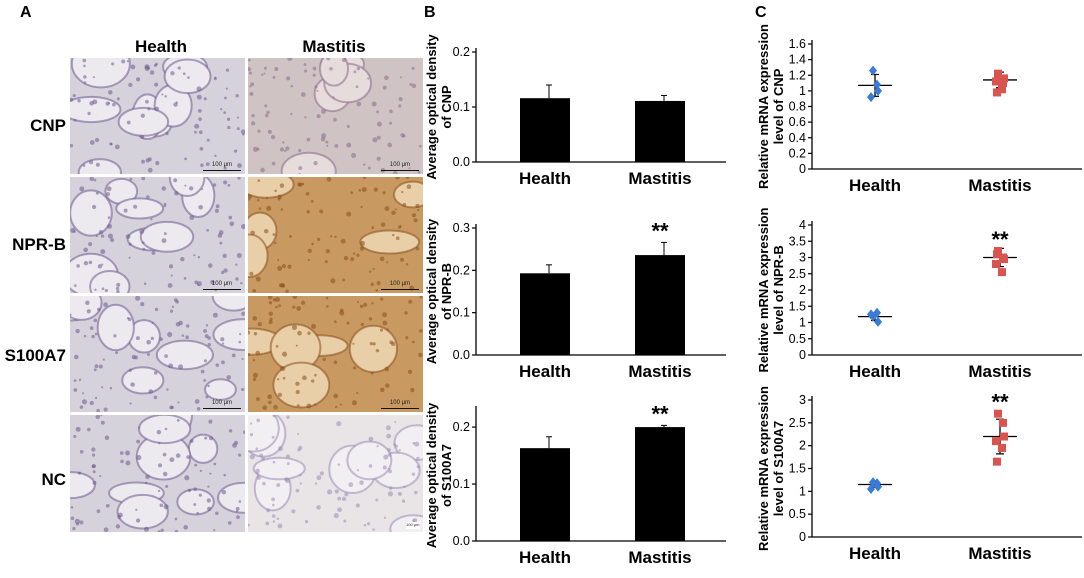 This screenshot has width=1084, height=578. Describe the element at coordinates (446, 291) in the screenshot. I see `y-axis-label: of NPR-B` at that location.